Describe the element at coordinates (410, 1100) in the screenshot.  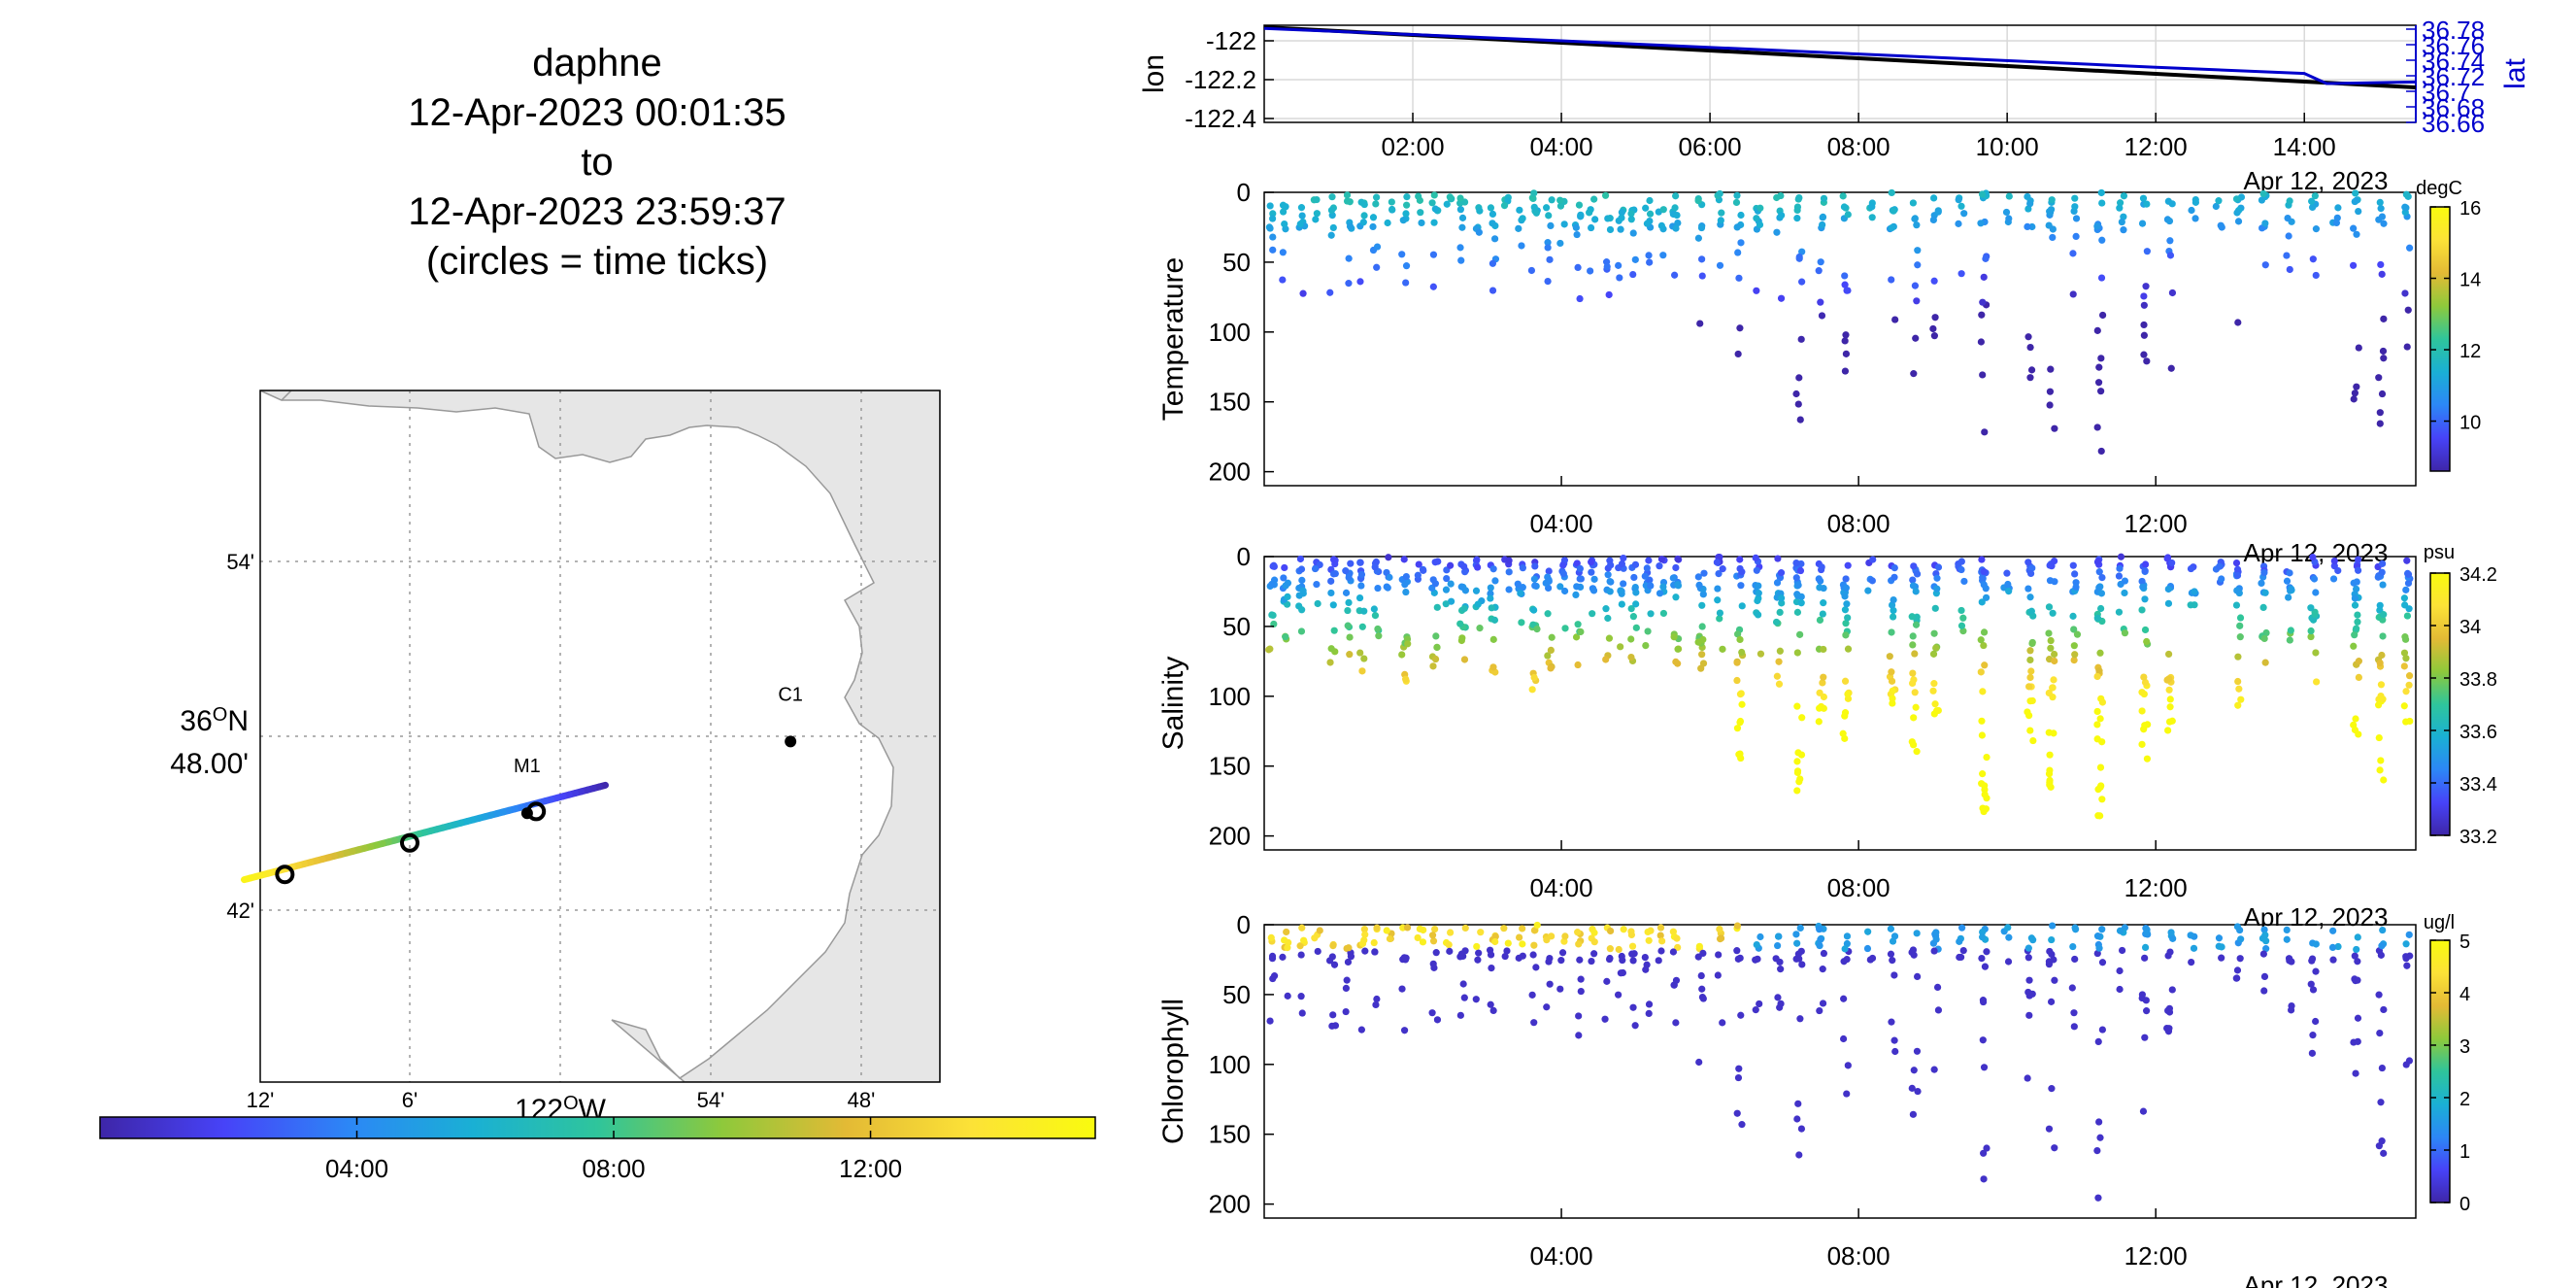
I see `map-lon-tick-6: 6'` at that location.